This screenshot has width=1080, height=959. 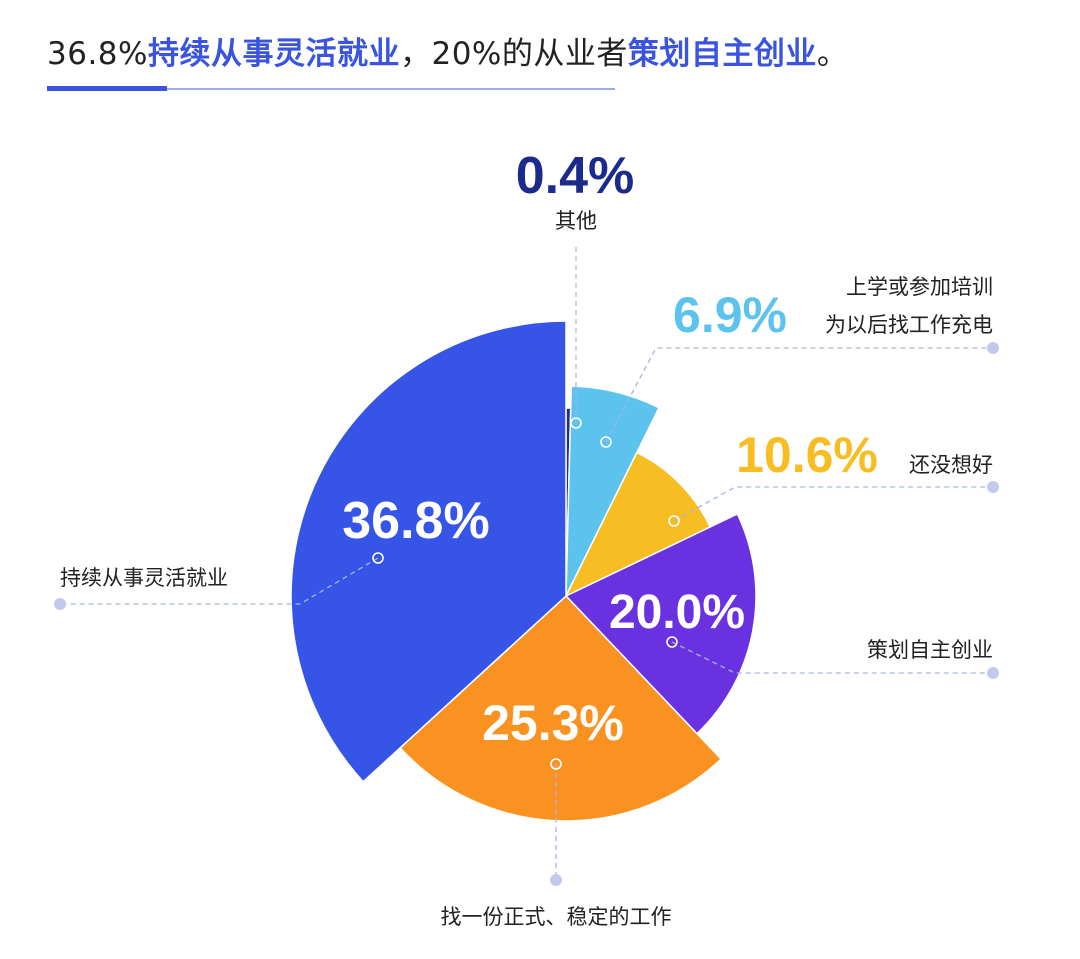 What do you see at coordinates (273, 54) in the screenshot?
I see `title-highlight-1: 持续从事灵活就业` at bounding box center [273, 54].